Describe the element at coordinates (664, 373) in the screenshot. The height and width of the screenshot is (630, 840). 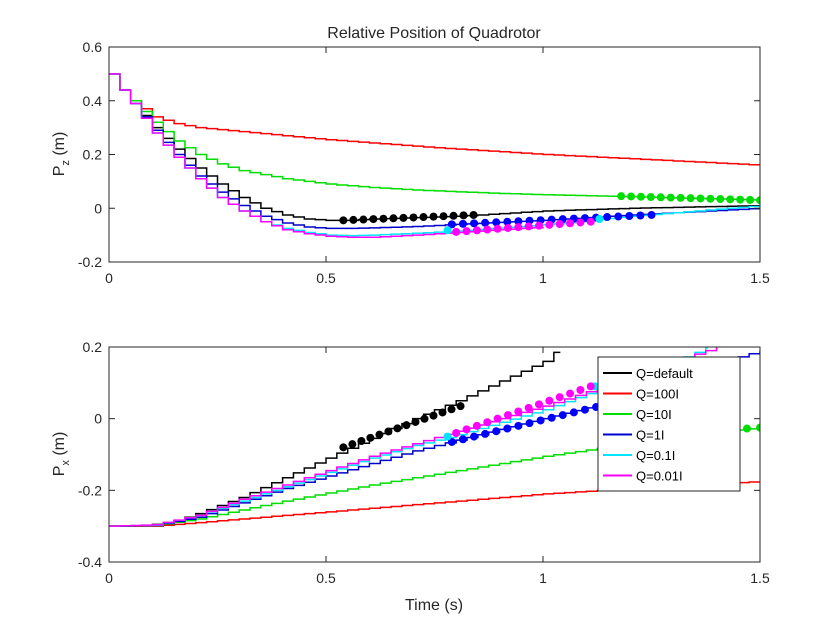
I see `legend-label: Q=default` at that location.